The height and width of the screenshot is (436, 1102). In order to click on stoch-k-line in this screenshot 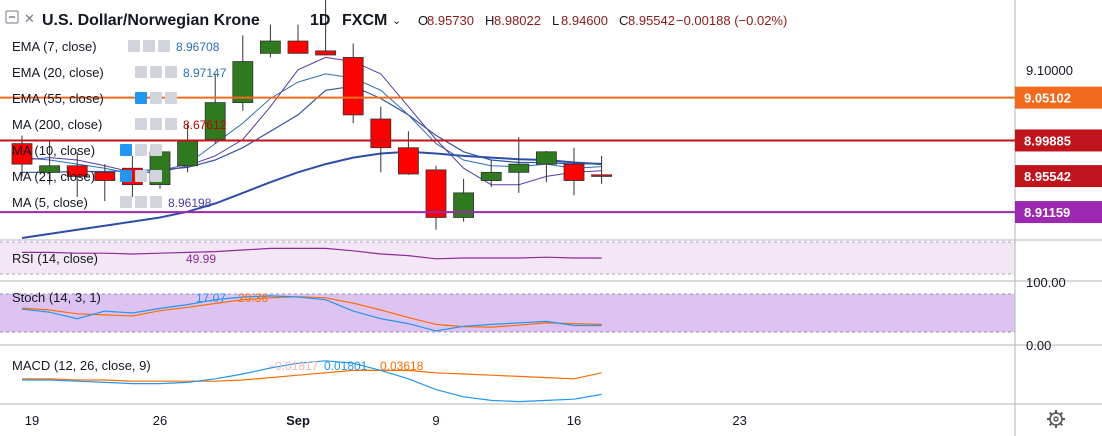, I will do `click(311, 313)`.